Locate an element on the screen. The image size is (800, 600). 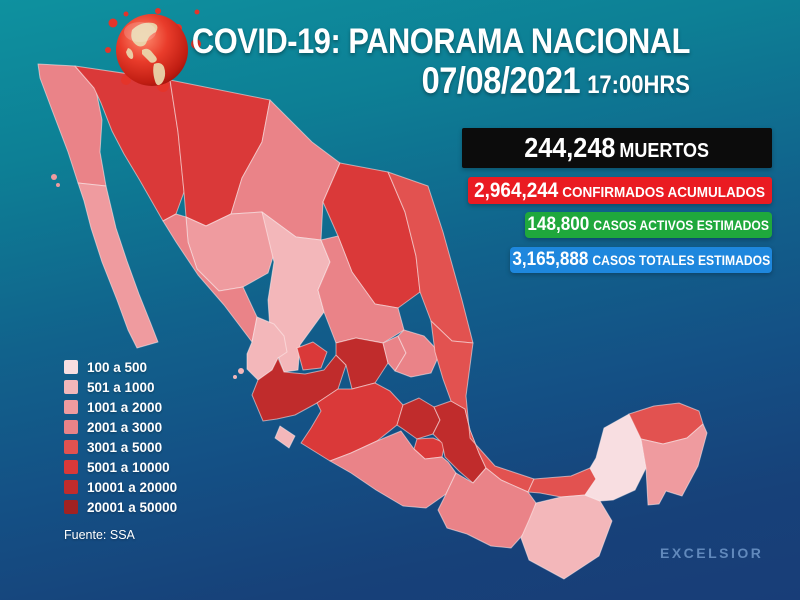
totals-value: 3,165,888 is located at coordinates (550, 259).